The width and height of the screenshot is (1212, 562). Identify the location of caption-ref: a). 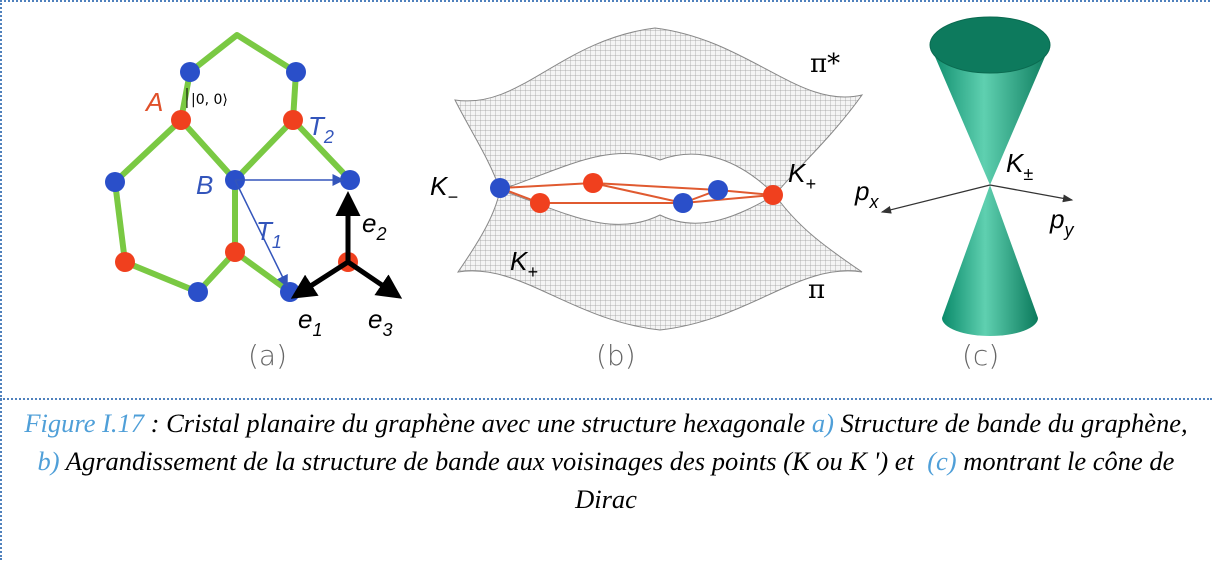
(822, 423).